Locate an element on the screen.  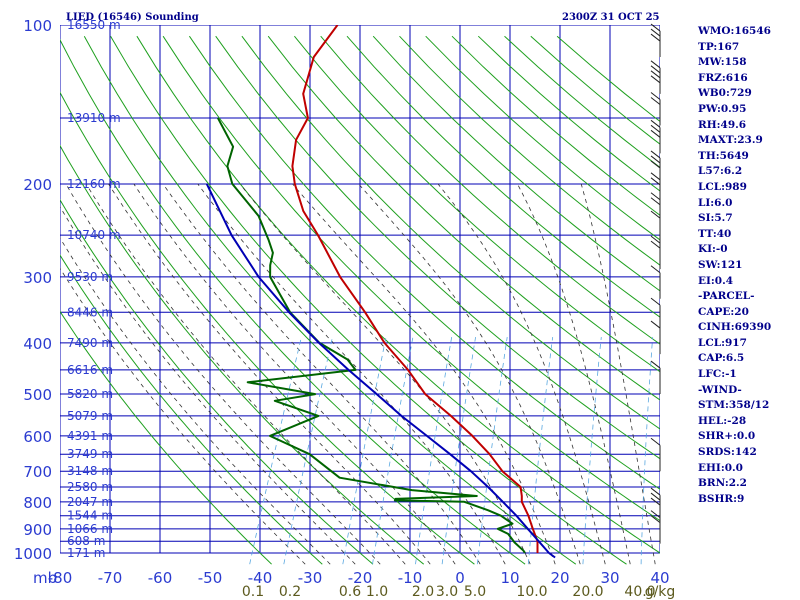
pressure-tick-label: 400 is located at coordinates (37, 344).